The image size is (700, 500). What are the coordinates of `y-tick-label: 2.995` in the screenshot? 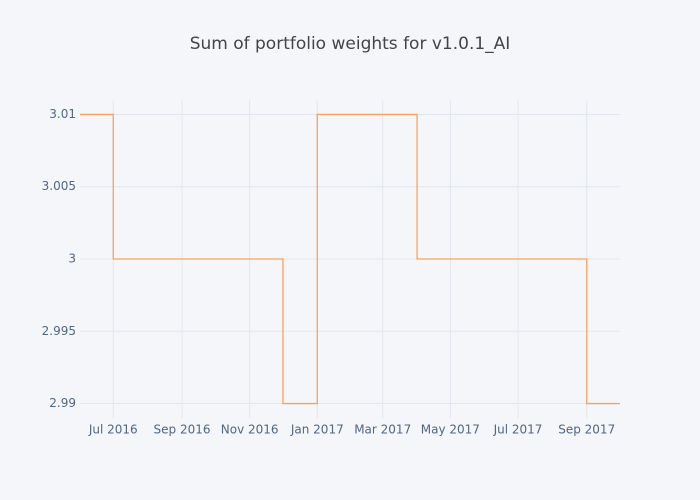 It's located at (59, 331).